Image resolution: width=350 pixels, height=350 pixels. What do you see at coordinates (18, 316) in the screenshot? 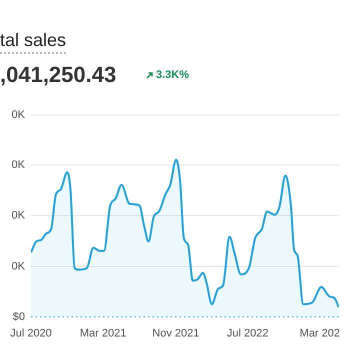
I see `y-tick-label: $0` at bounding box center [18, 316].